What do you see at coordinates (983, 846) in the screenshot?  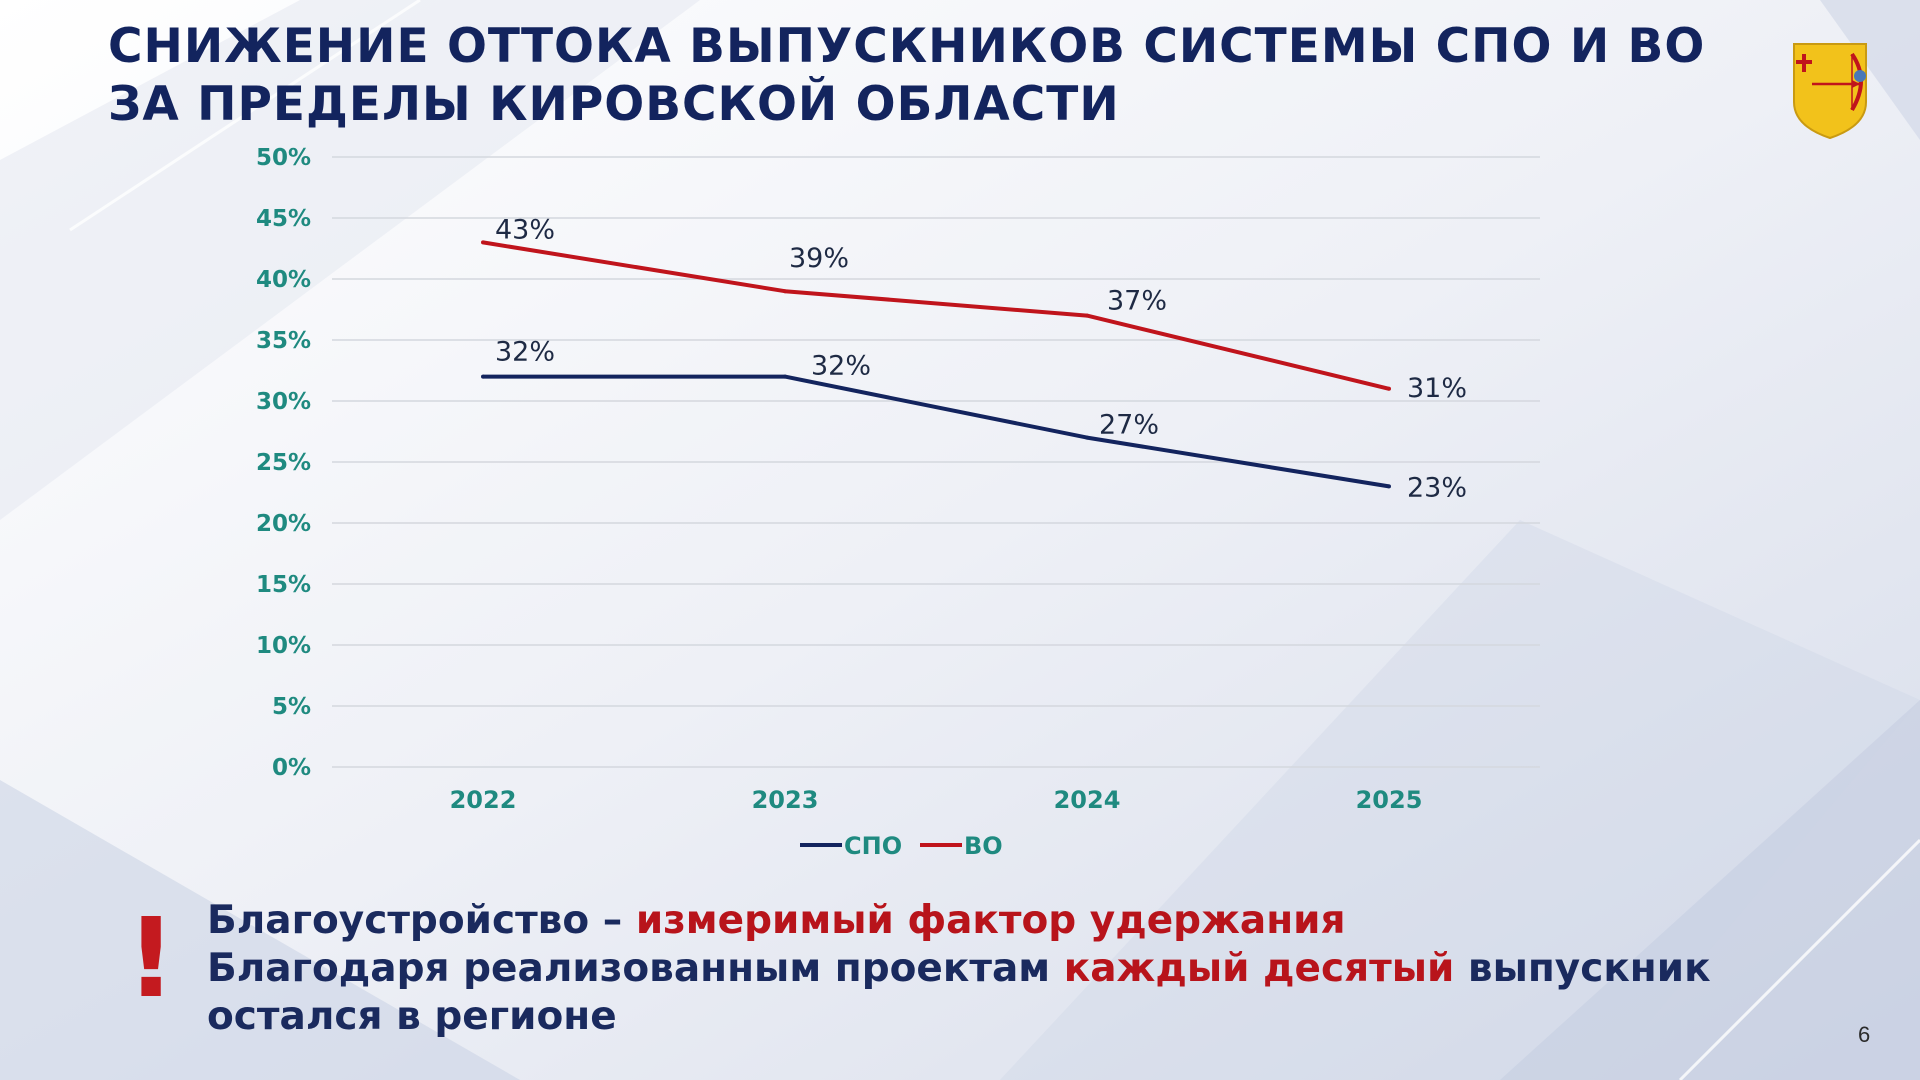 I see `legend-label: ВО` at bounding box center [983, 846].